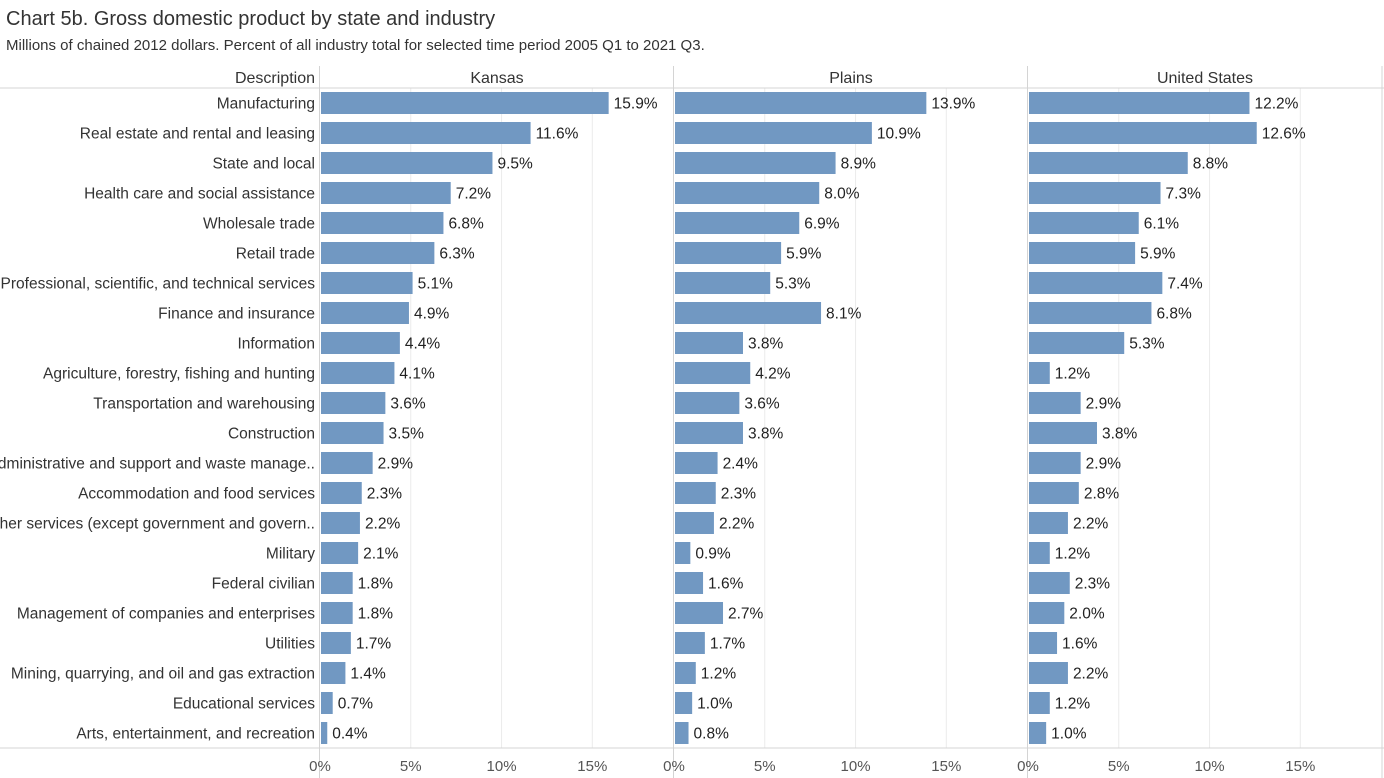  I want to click on data-label: 12.2%, so click(1276, 104).